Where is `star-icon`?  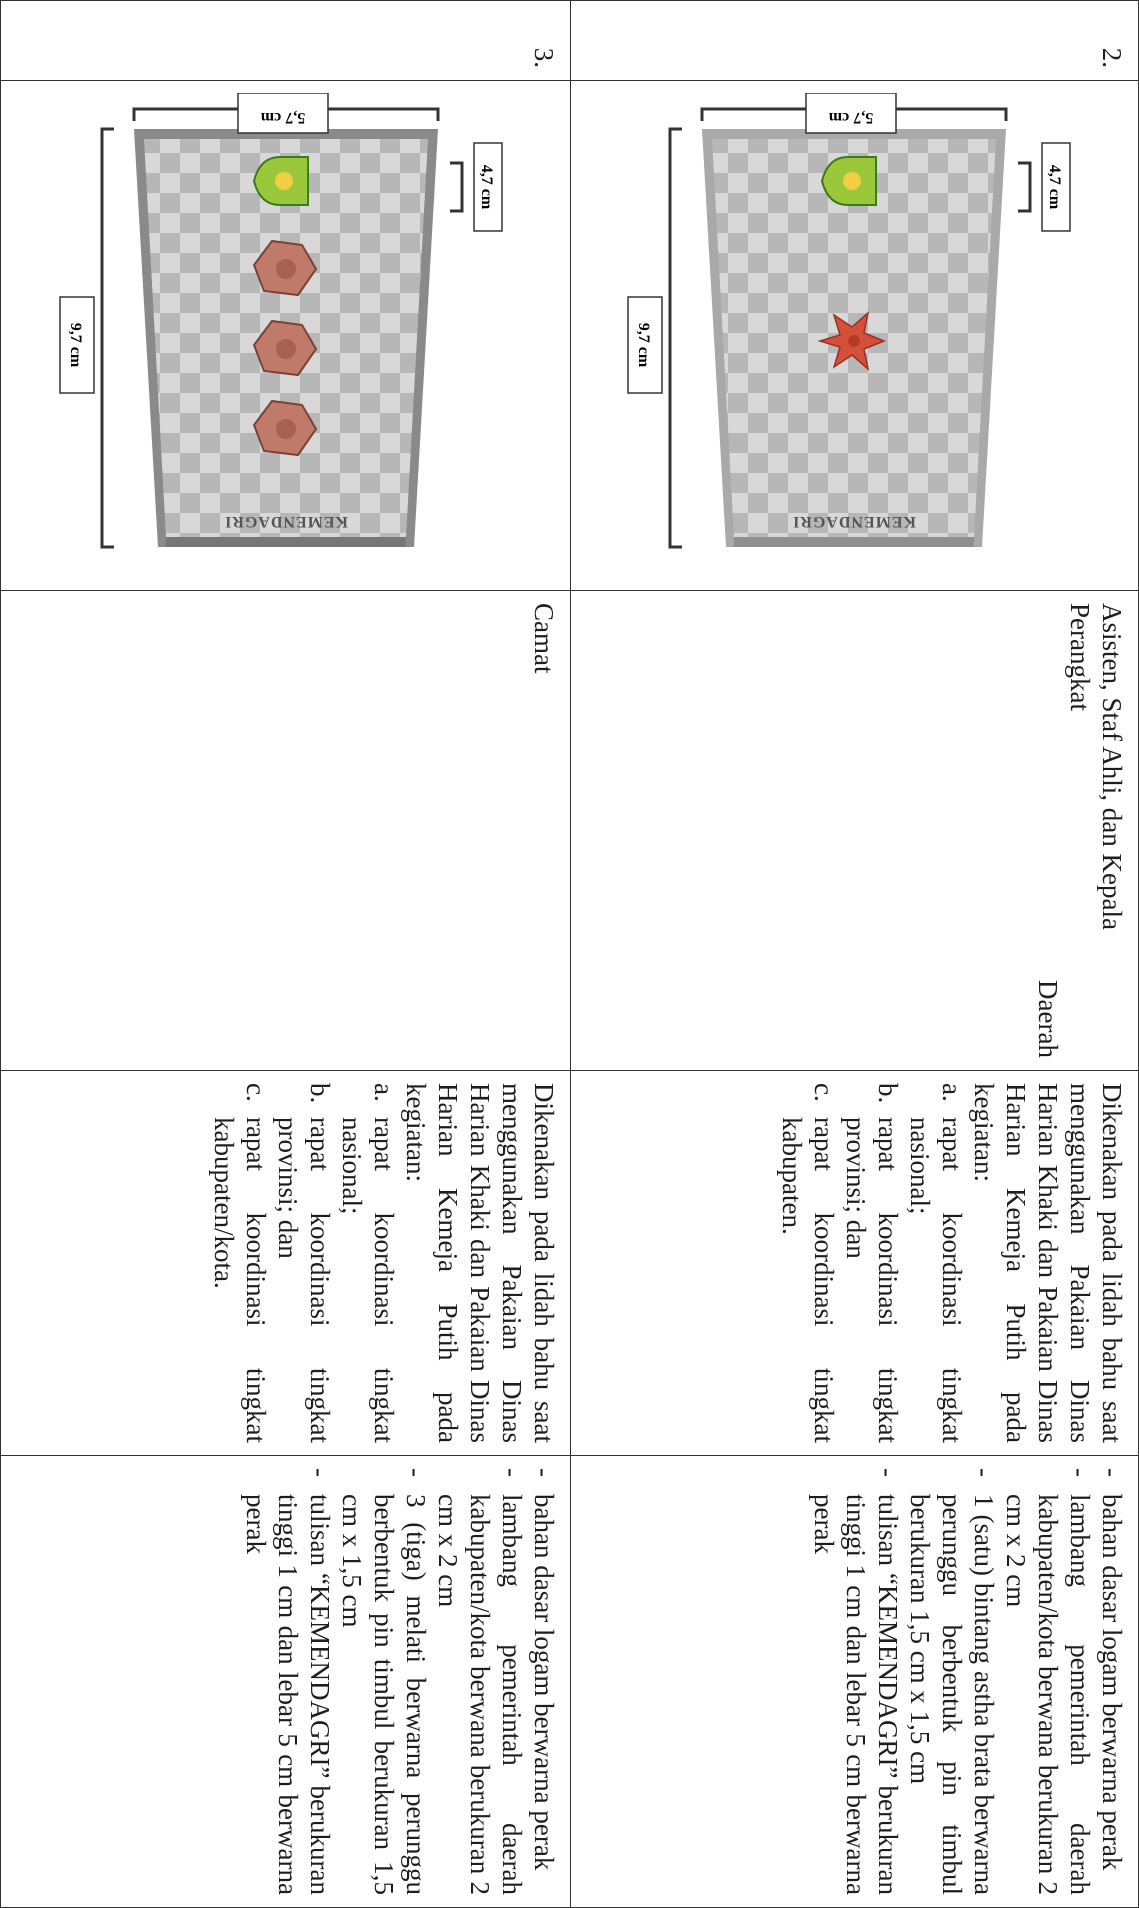 star-icon is located at coordinates (852, 341).